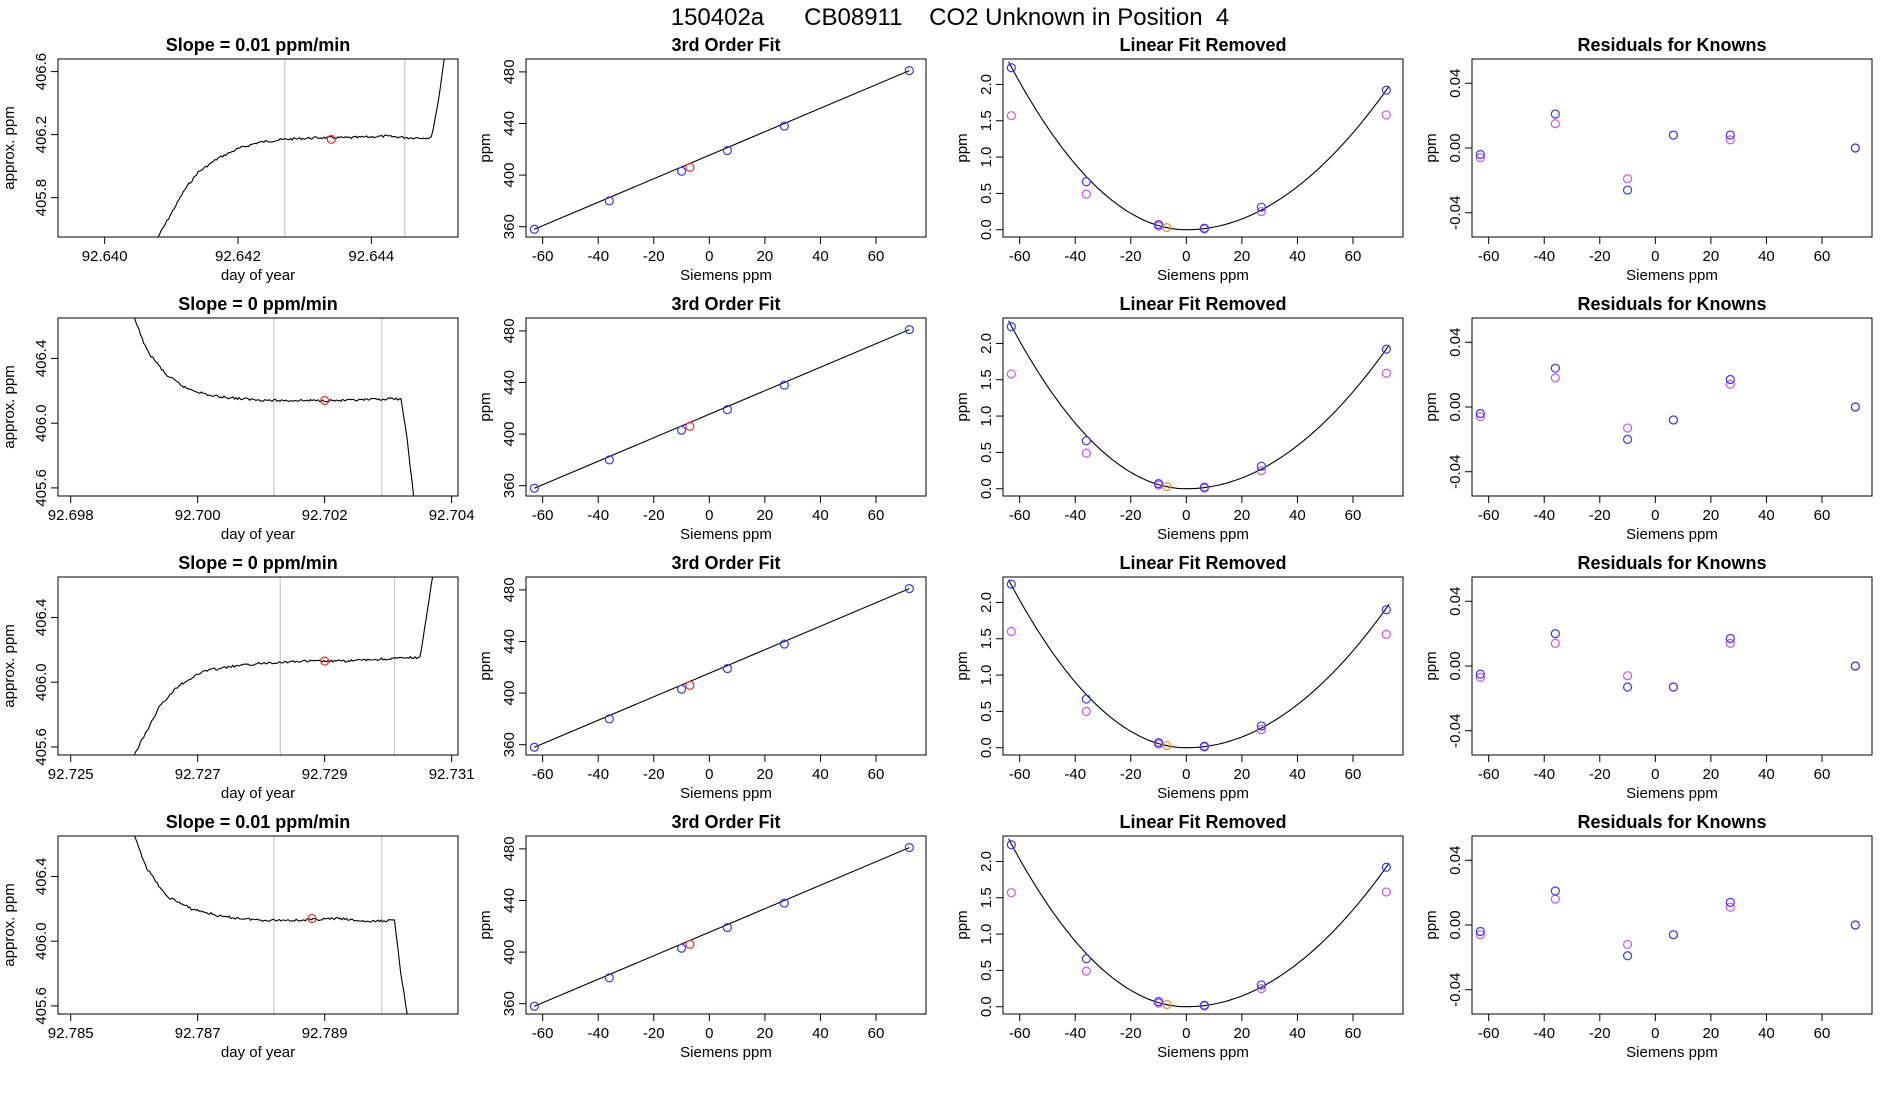 This screenshot has width=1900, height=1100. What do you see at coordinates (41, 682) in the screenshot?
I see `panel-r2c0-ytick-label: 406.0` at bounding box center [41, 682].